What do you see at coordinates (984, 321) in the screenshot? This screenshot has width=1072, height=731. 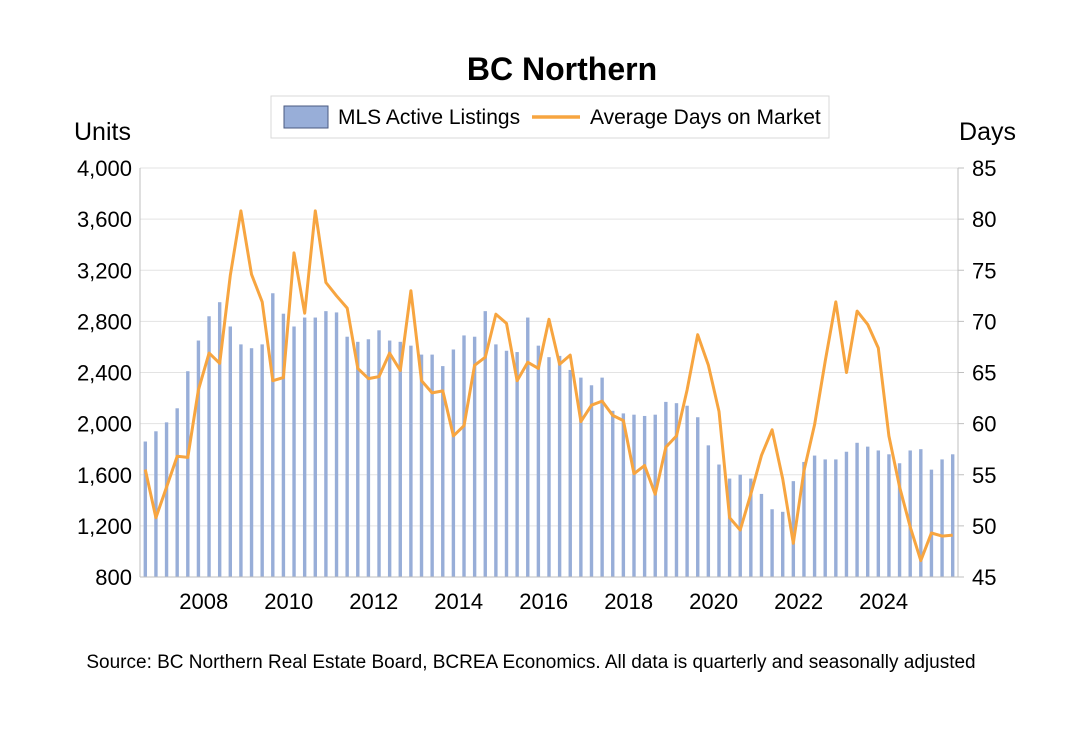 I see `y2-tick-label: 70` at bounding box center [984, 321].